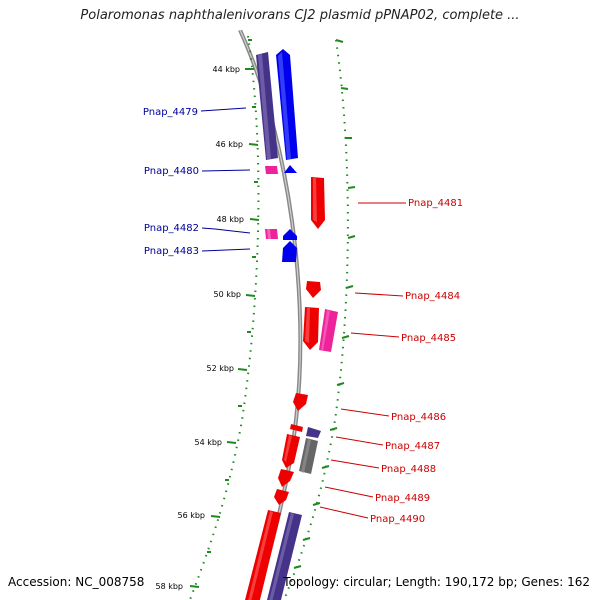  What do you see at coordinates (296, 428) in the screenshot?
I see `feature-pnap-4487-a` at bounding box center [296, 428].